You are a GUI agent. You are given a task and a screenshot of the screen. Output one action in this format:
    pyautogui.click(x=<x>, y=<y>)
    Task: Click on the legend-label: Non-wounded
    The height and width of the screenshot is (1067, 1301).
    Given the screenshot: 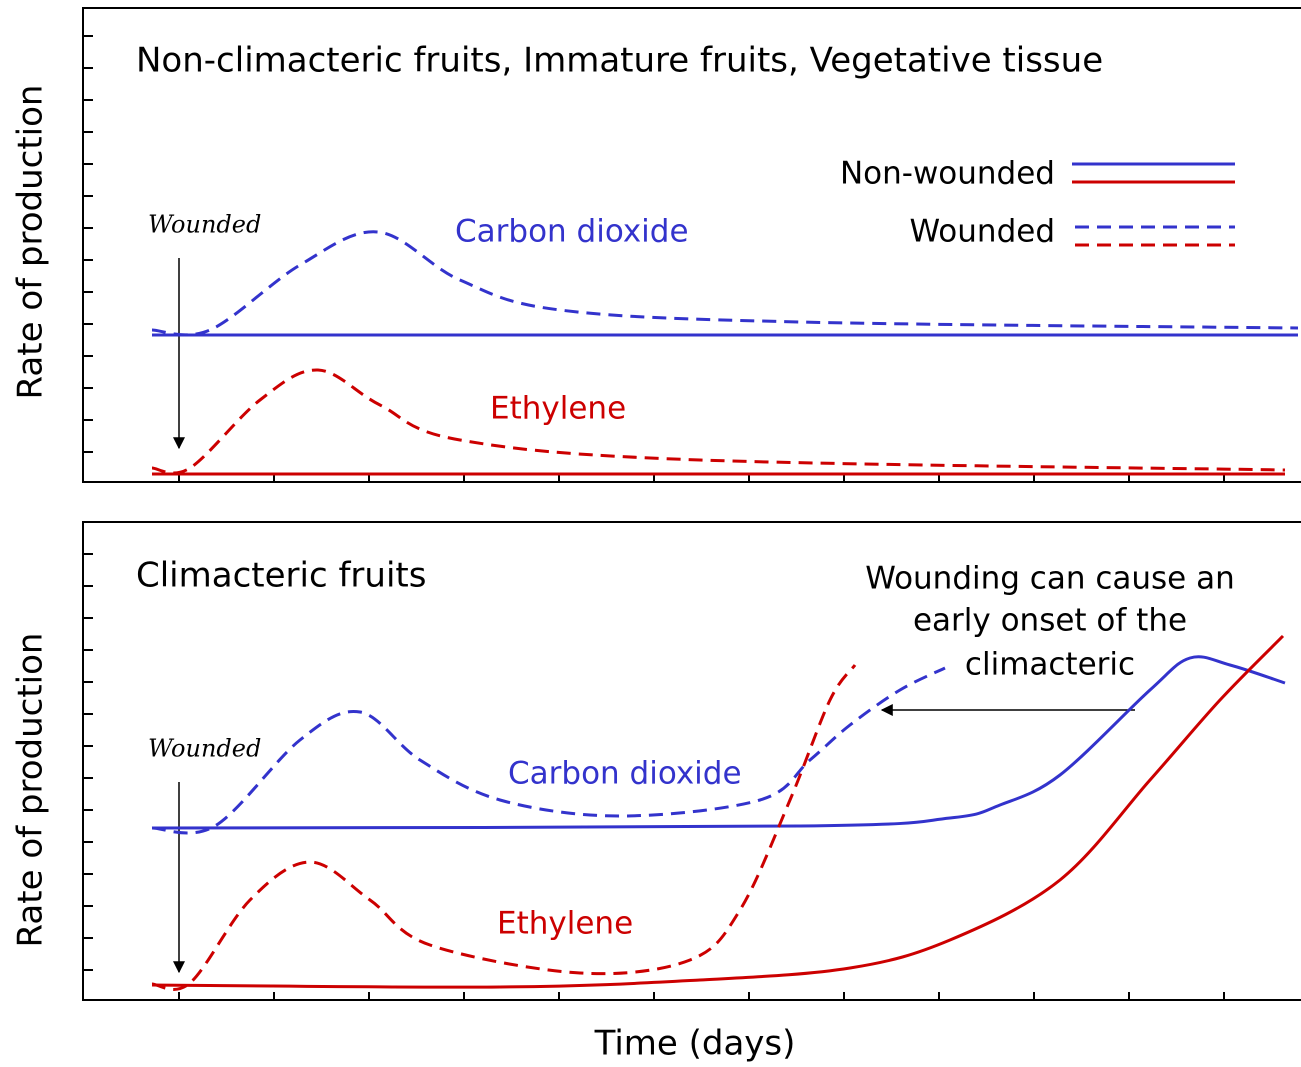 What is the action you would take?
    pyautogui.click(x=947, y=174)
    